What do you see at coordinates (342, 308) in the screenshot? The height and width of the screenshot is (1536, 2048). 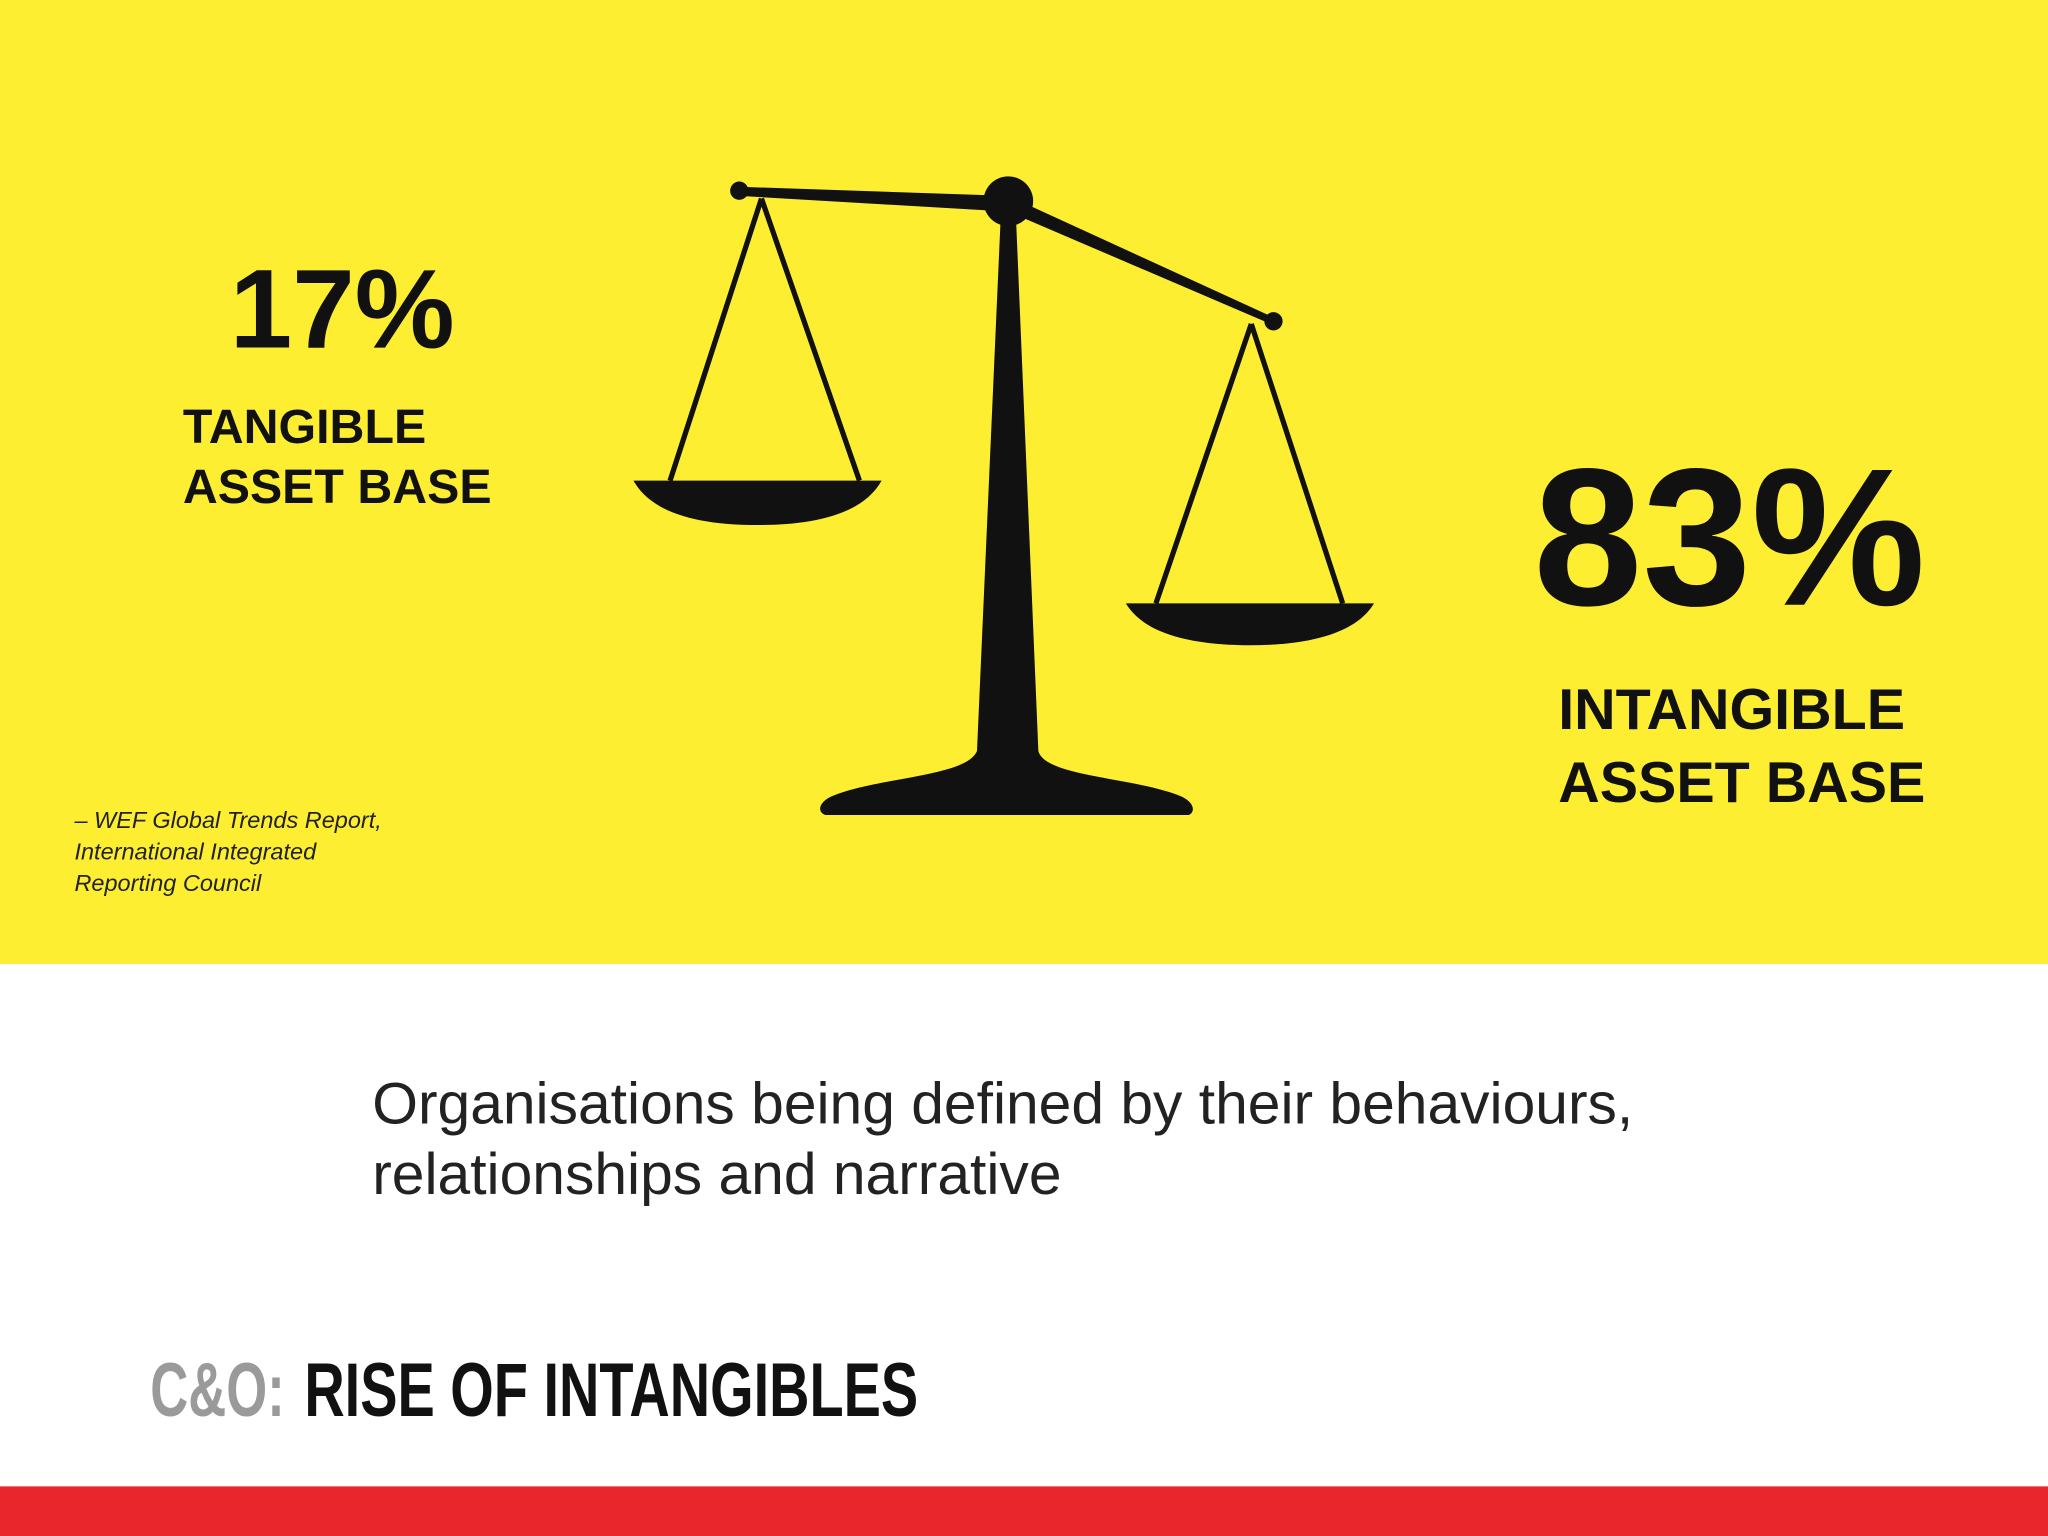 I see `stat-value: 17%` at bounding box center [342, 308].